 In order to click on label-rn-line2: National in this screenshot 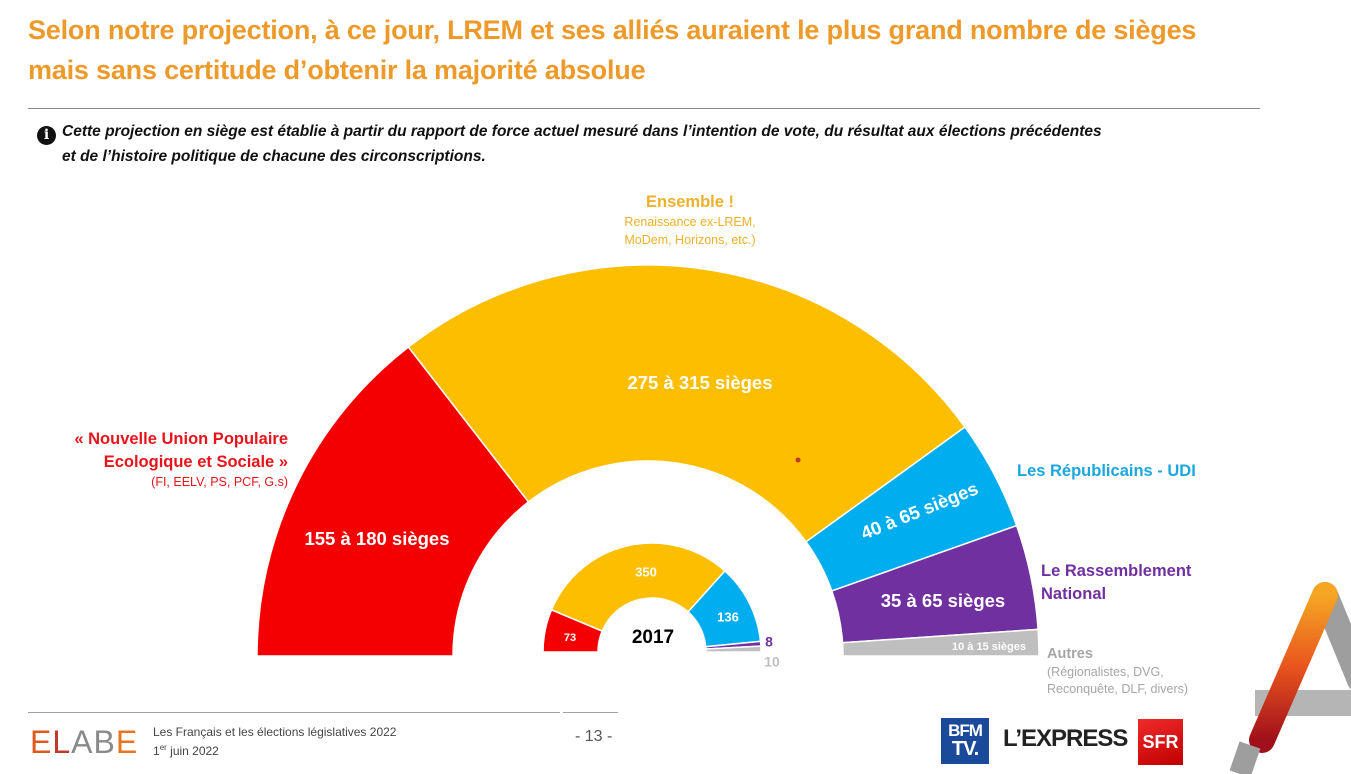, I will do `click(1074, 594)`.